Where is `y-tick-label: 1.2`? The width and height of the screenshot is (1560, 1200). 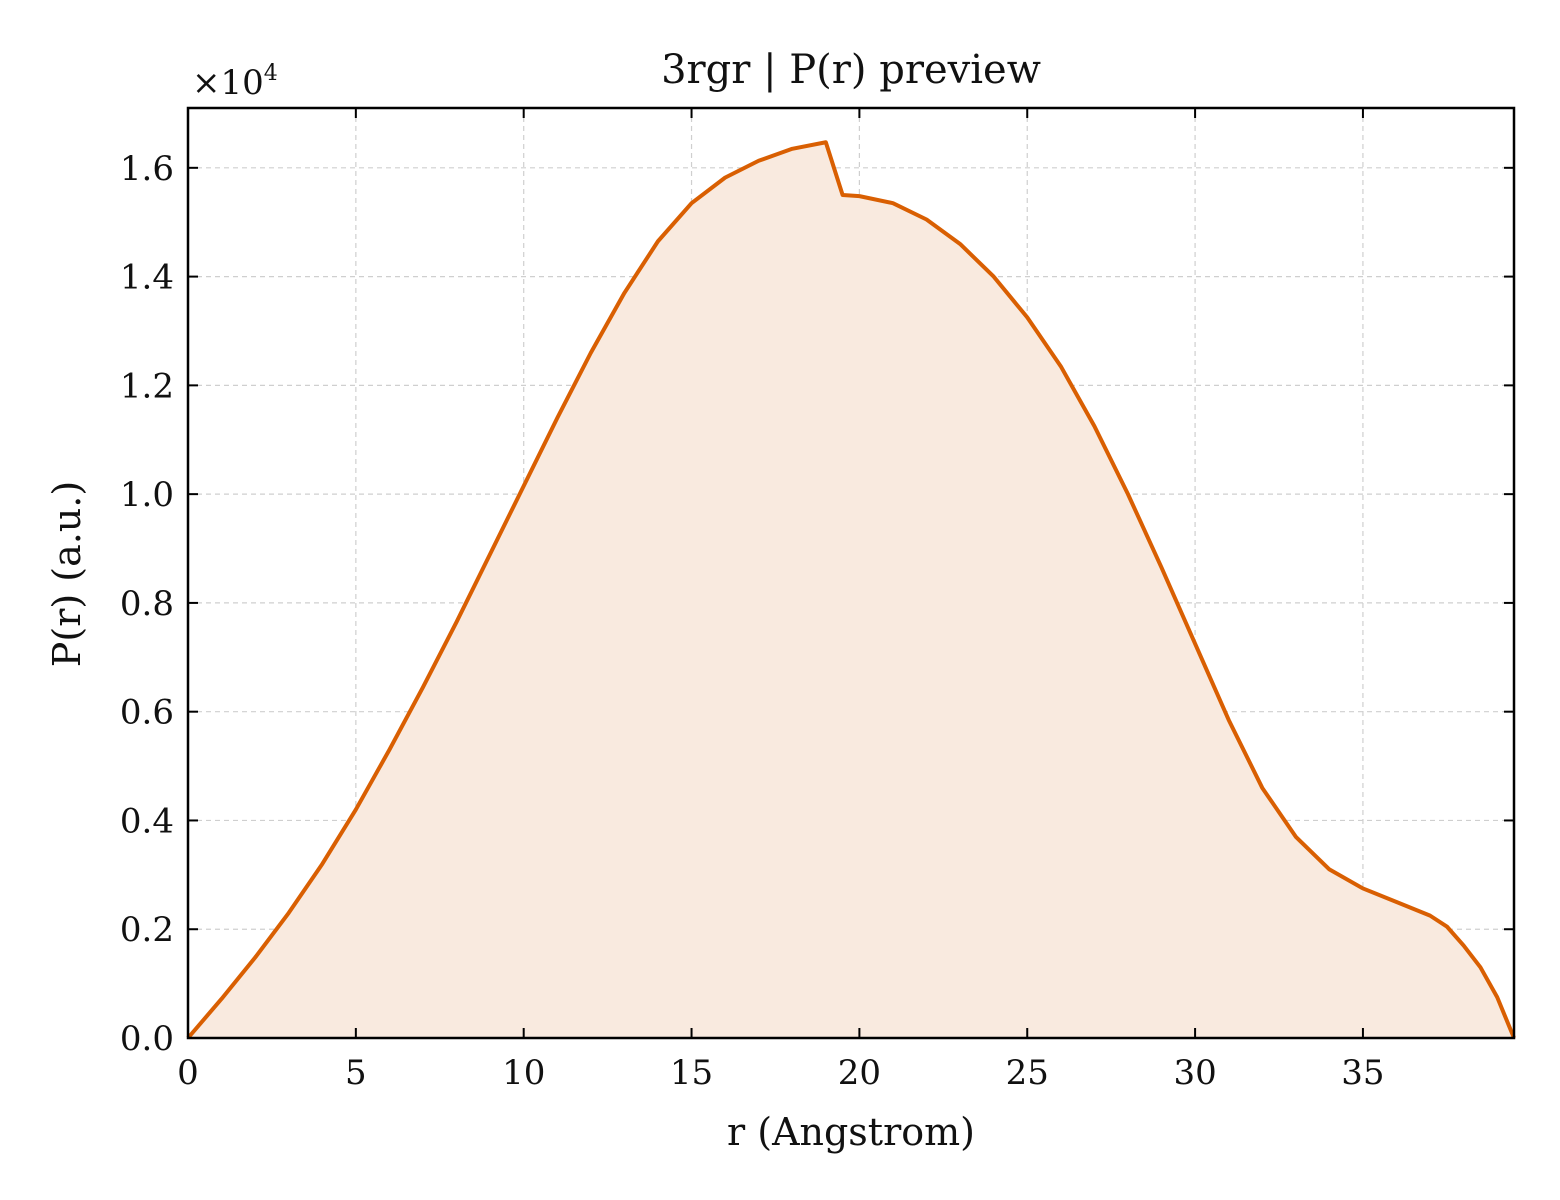
y-tick-label: 1.2 is located at coordinates (147, 386).